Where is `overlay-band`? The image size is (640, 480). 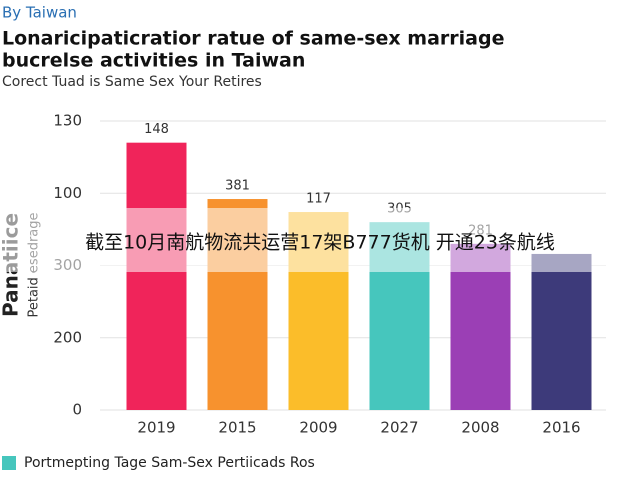 overlay-band is located at coordinates (320, 240).